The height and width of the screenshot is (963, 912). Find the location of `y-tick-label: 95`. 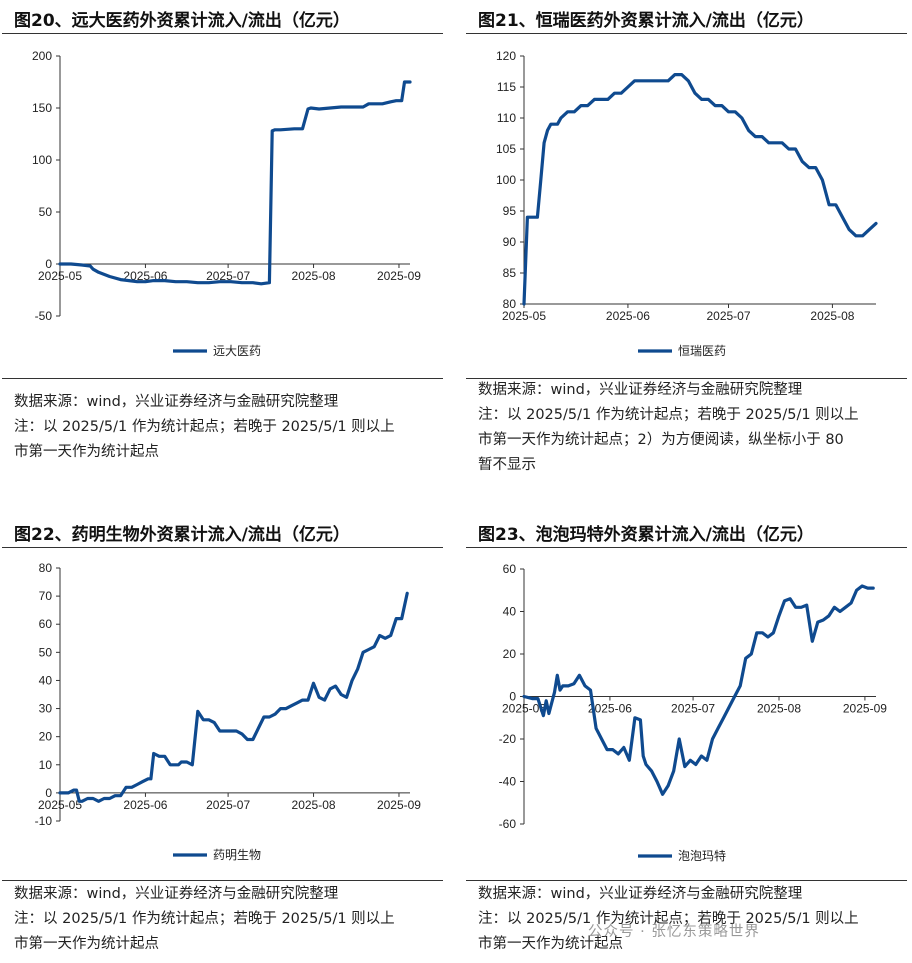

y-tick-label: 95 is located at coordinates (510, 211).